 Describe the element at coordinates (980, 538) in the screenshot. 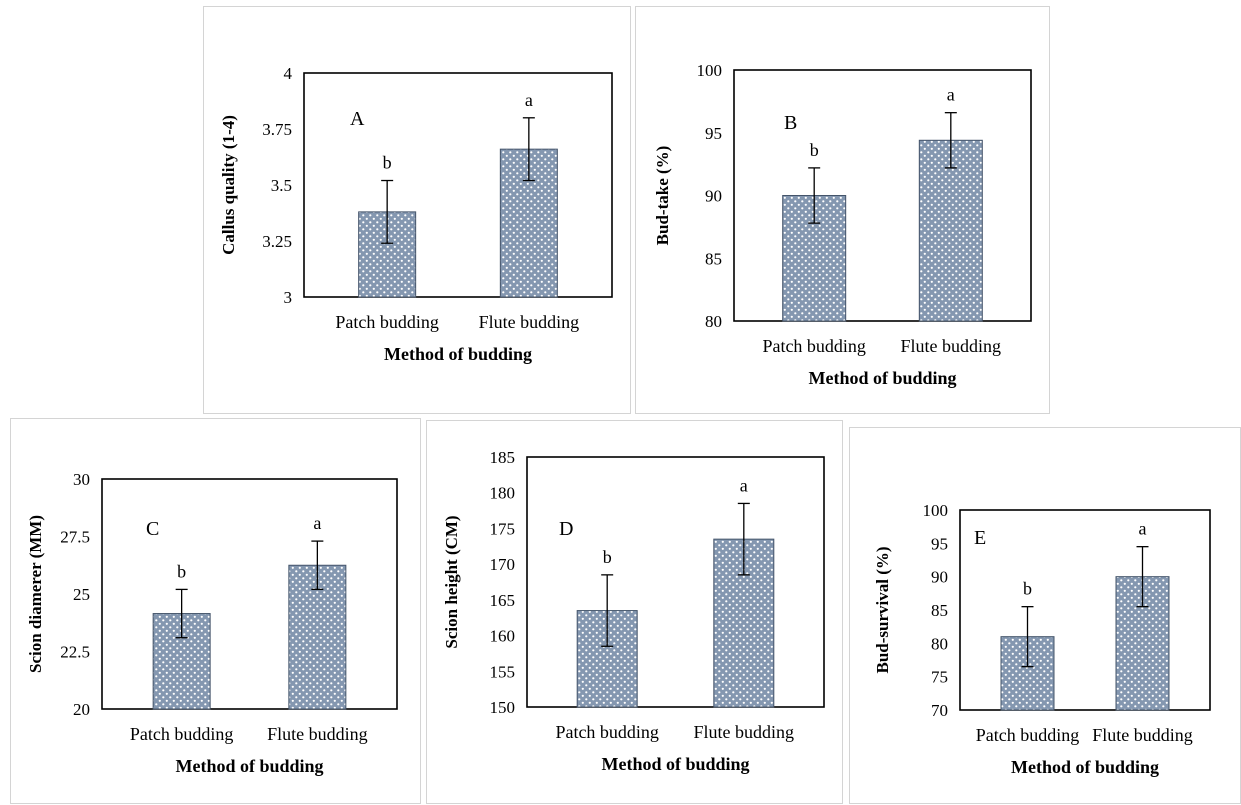

I see `panel-letter: E` at that location.